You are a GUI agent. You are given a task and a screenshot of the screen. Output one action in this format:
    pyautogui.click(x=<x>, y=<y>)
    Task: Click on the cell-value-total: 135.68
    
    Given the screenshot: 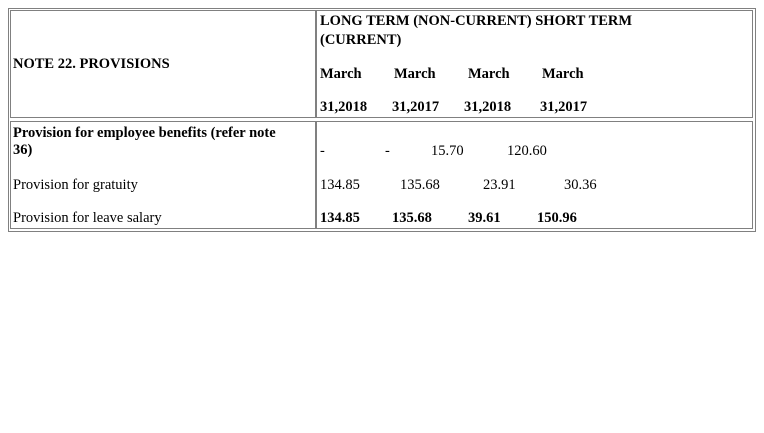 What is the action you would take?
    pyautogui.click(x=412, y=218)
    